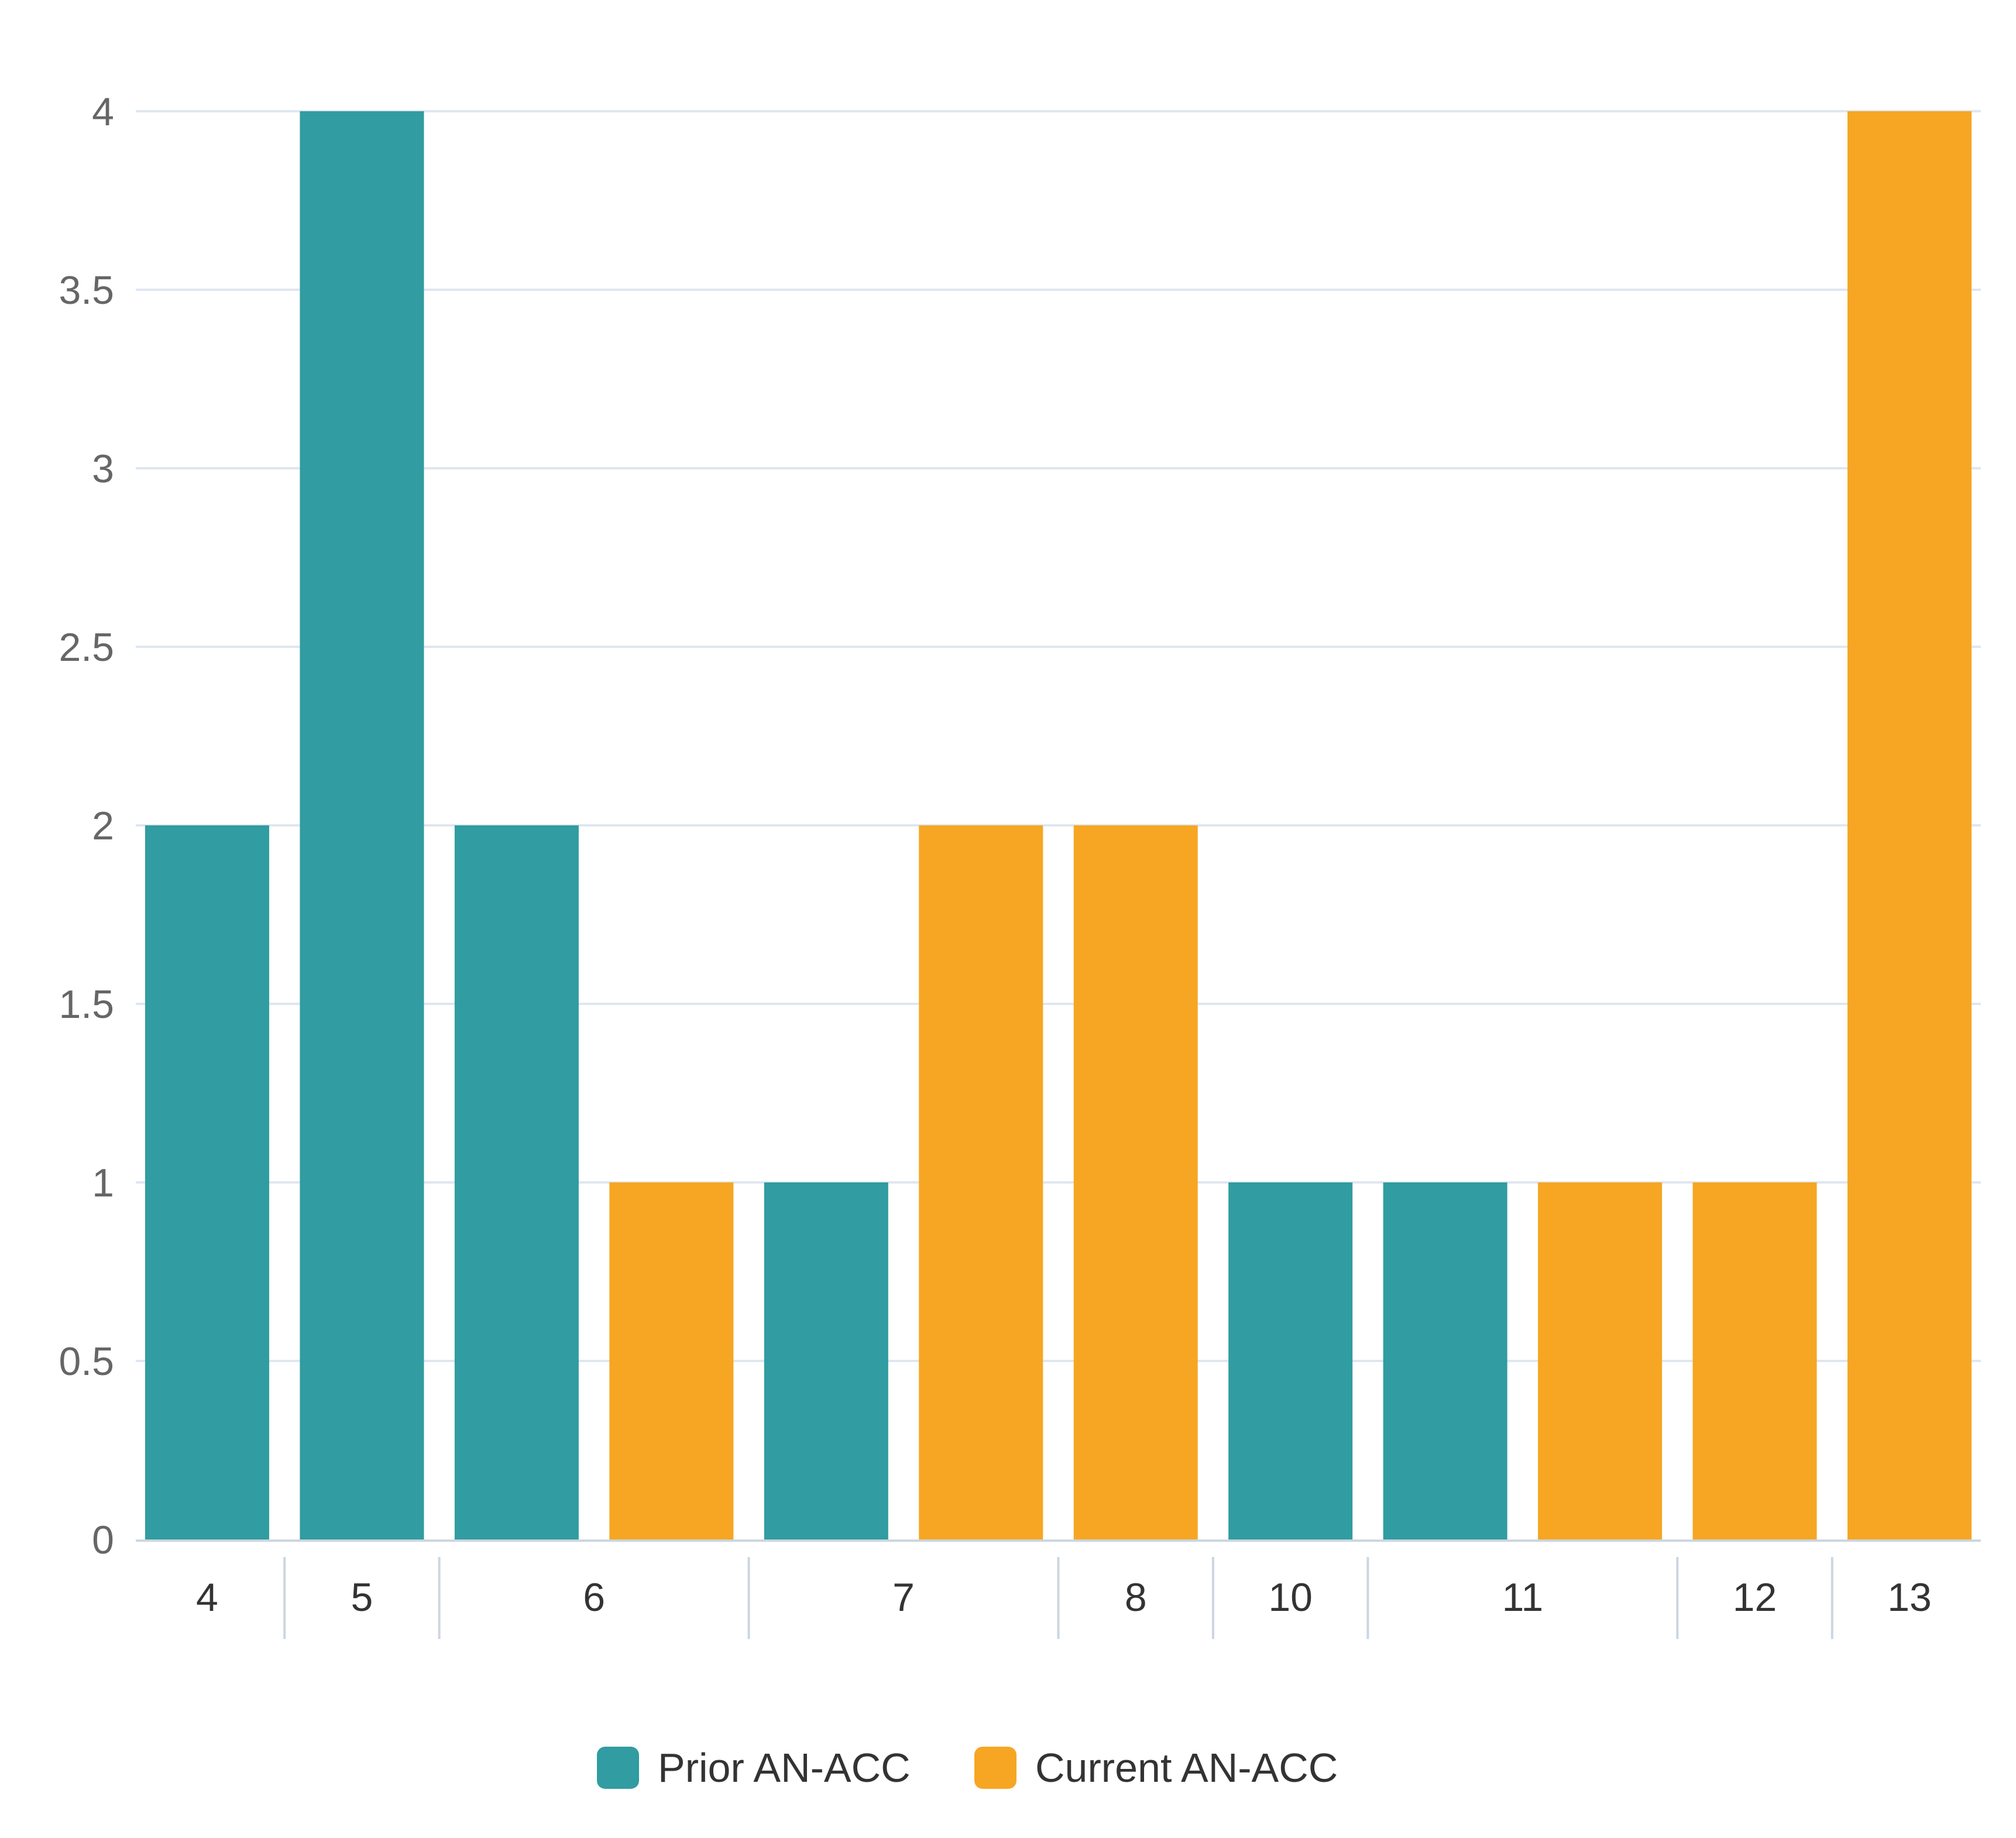  I want to click on y-tick-label: 1, so click(103, 1183).